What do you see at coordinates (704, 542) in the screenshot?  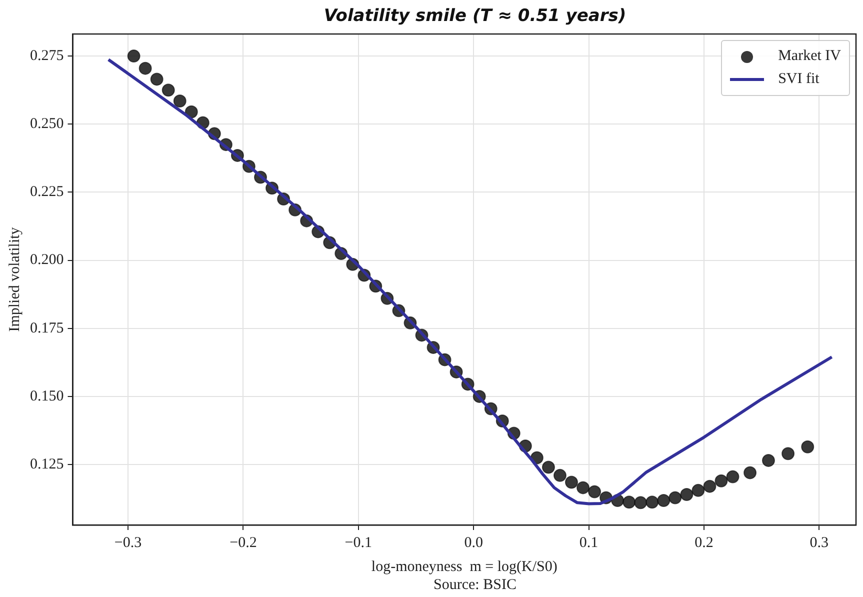 I see `x-tick-label: 0.2` at bounding box center [704, 542].